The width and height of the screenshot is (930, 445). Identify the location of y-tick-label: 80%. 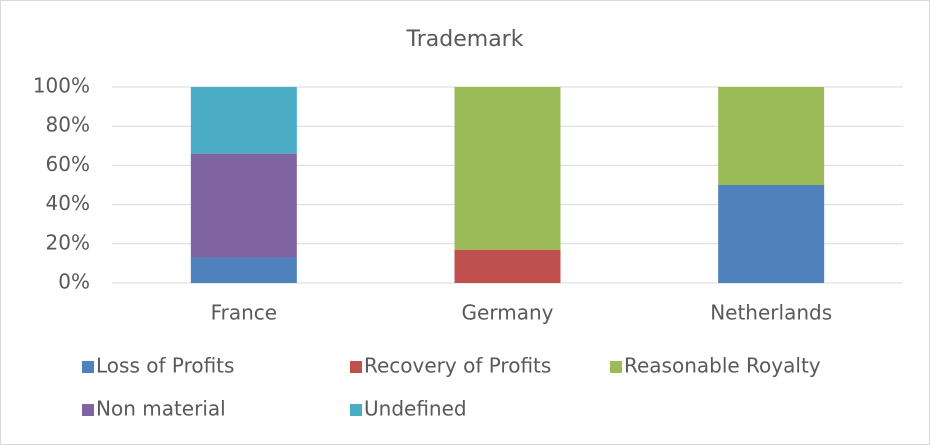
(68, 125).